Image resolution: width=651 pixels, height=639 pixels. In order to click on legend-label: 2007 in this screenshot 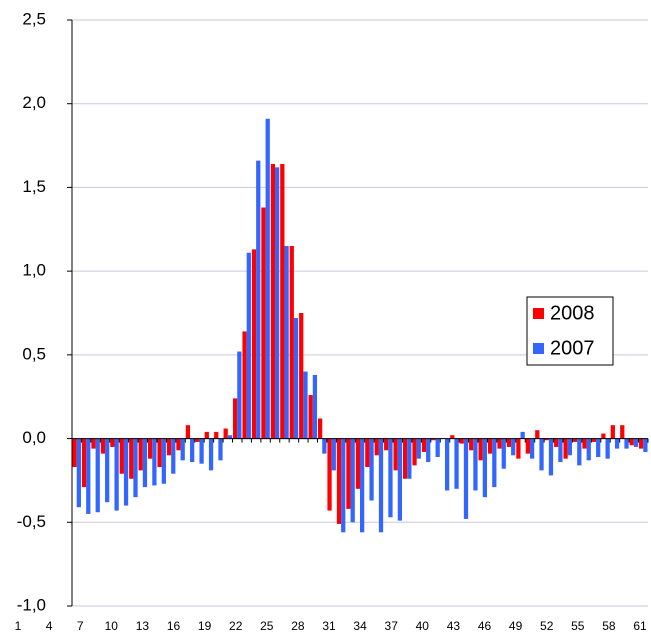, I will do `click(572, 348)`.